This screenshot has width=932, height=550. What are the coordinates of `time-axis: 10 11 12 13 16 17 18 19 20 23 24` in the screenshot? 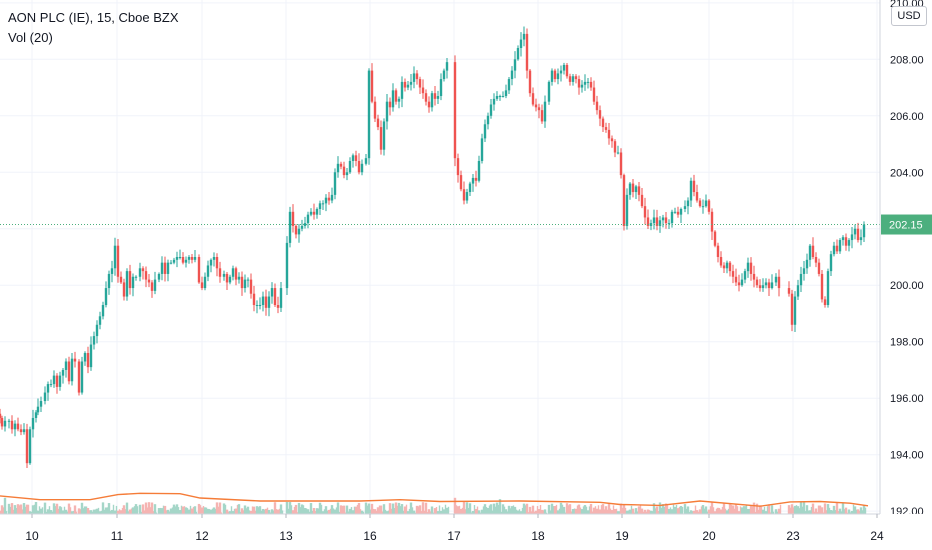 It's located at (454, 528).